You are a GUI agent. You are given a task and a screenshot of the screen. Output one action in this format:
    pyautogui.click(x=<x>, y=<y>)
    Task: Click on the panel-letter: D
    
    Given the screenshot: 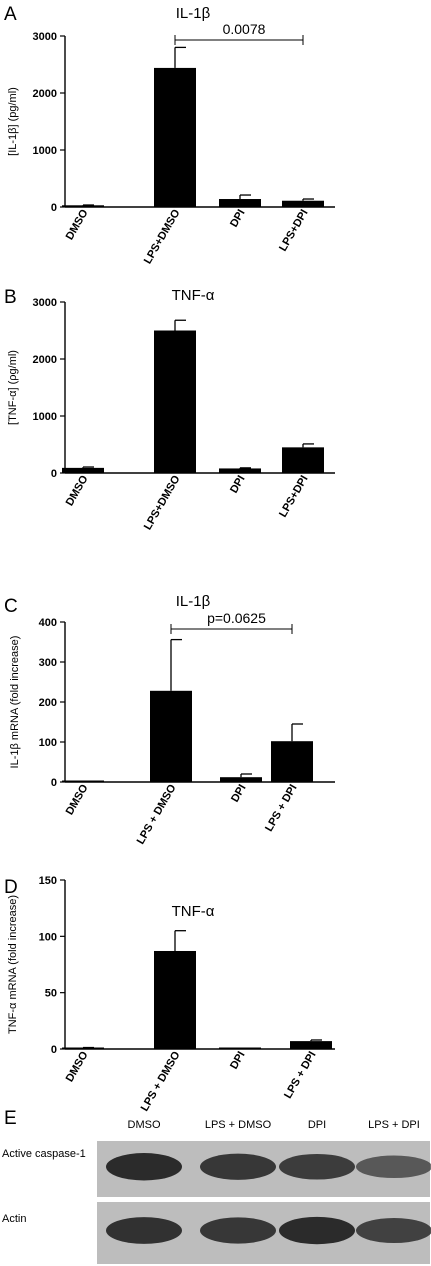 What is the action you would take?
    pyautogui.click(x=11, y=887)
    